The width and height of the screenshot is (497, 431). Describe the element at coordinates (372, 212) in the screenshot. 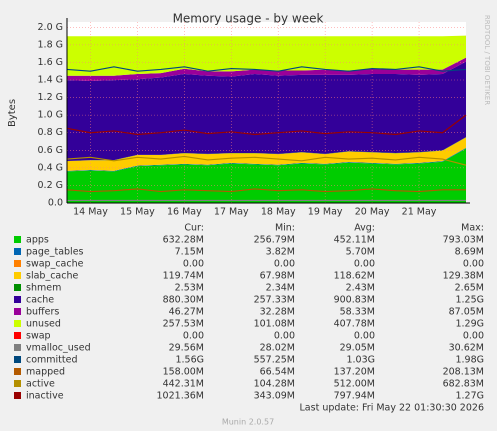

I see `x-tick-label: 20 May` at that location.